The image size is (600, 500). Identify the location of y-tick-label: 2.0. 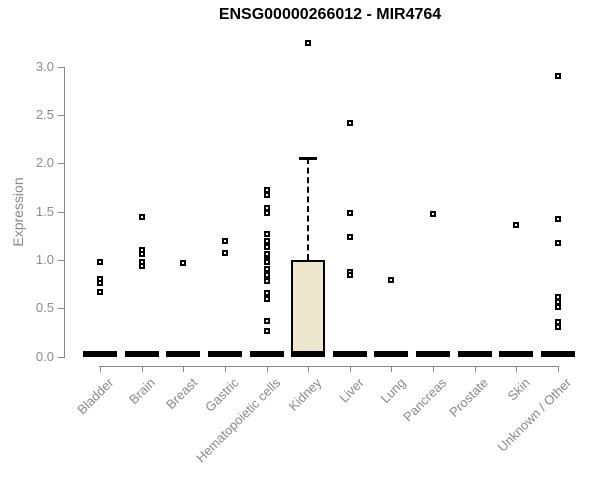
(44, 163).